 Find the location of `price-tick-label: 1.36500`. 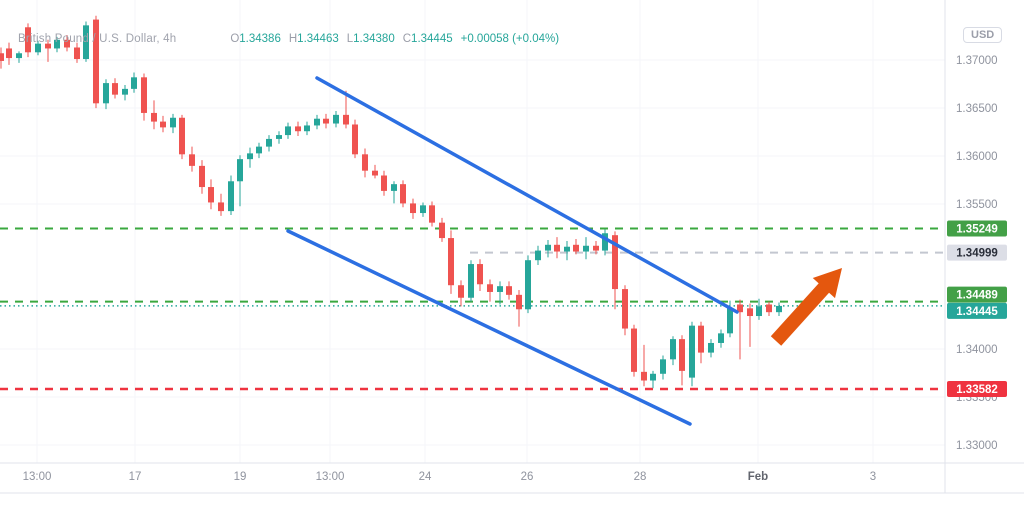

price-tick-label: 1.36500 is located at coordinates (977, 109).